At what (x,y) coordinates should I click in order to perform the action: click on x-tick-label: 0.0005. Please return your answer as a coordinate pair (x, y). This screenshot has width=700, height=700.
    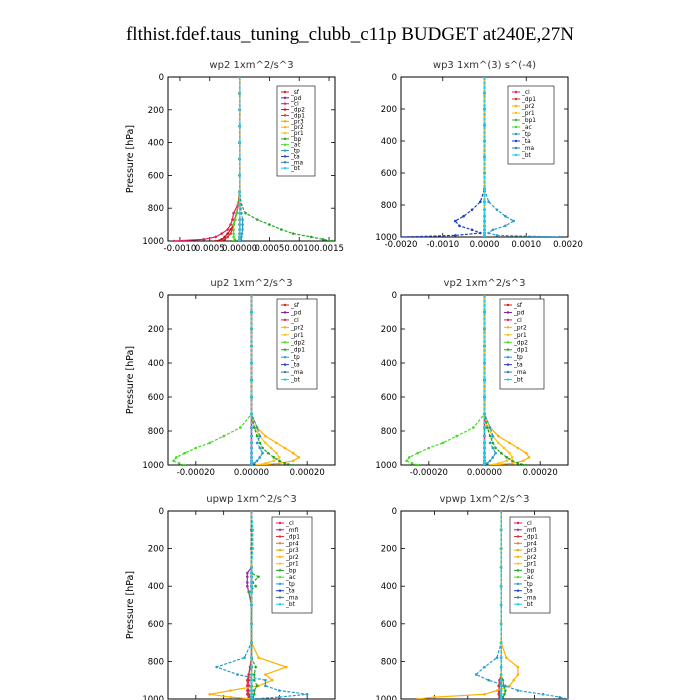
    Looking at the image, I should click on (270, 249).